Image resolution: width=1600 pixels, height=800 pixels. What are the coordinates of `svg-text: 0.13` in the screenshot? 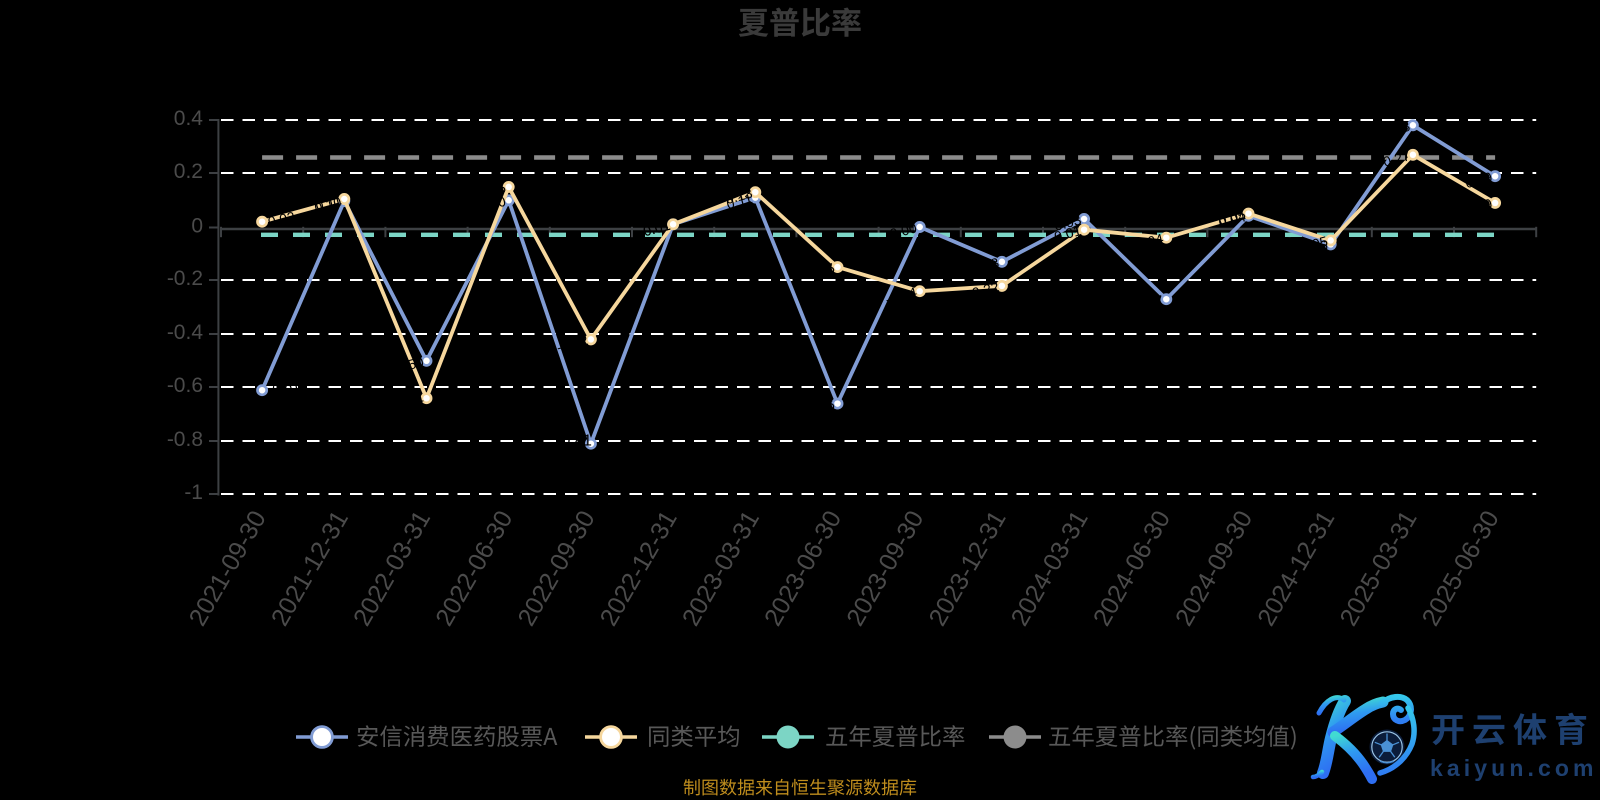 It's located at (739, 196).